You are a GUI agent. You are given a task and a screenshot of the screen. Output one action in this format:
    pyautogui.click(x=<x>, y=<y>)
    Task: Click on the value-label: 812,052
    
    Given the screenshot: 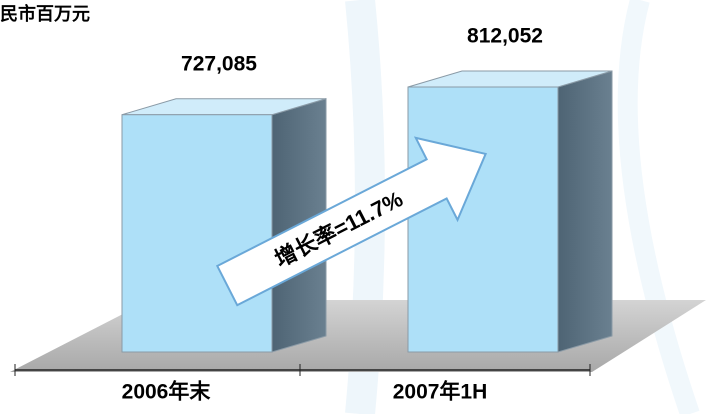 What is the action you would take?
    pyautogui.click(x=505, y=36)
    